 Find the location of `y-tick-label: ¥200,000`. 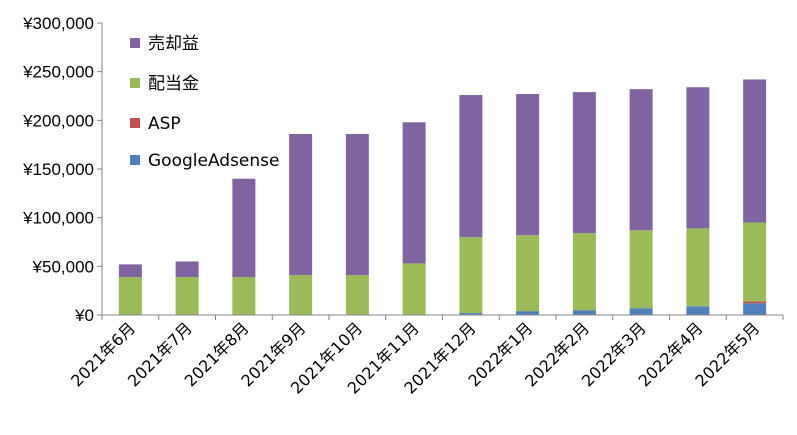

y-tick-label: ¥200,000 is located at coordinates (58, 120).